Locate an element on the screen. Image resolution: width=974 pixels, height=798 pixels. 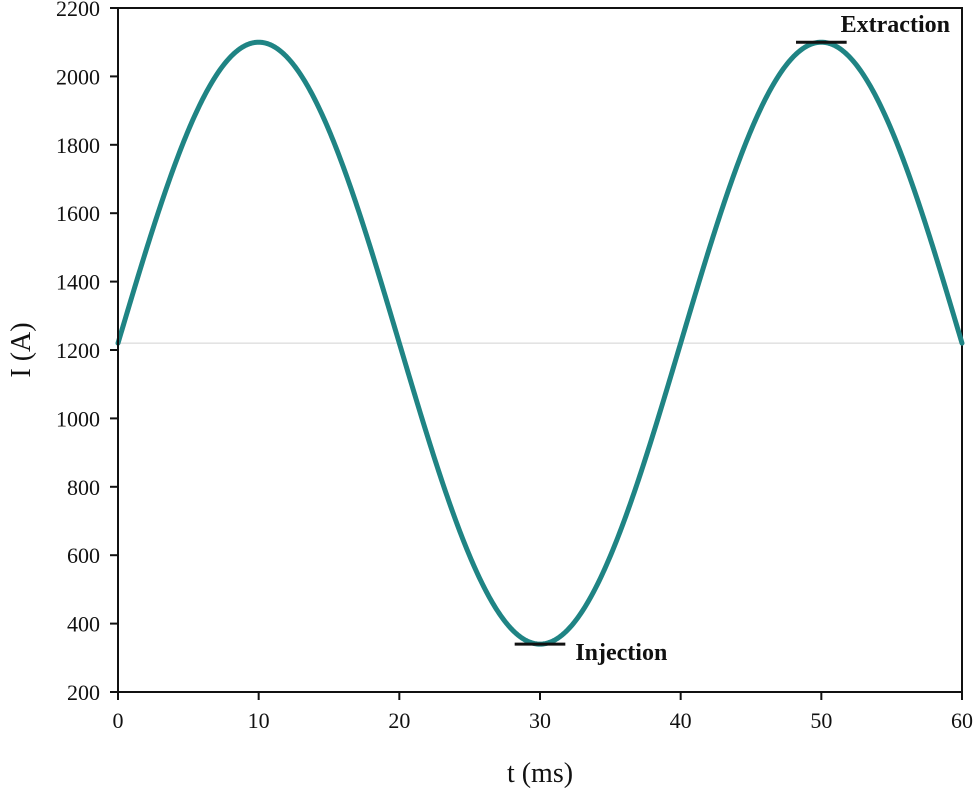
x-axis-title: t (ms) is located at coordinates (540, 773).